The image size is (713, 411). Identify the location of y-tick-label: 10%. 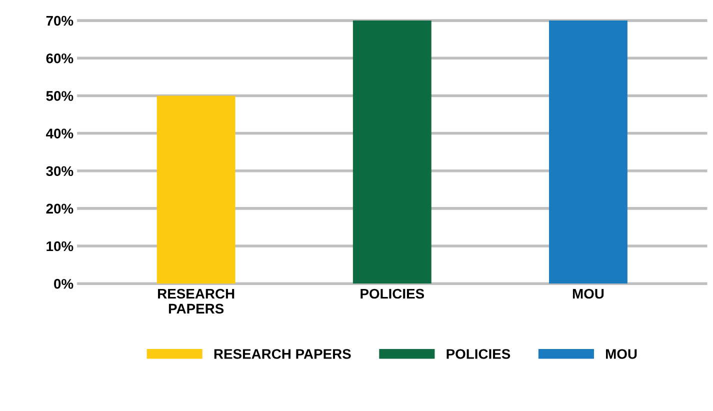
(60, 246).